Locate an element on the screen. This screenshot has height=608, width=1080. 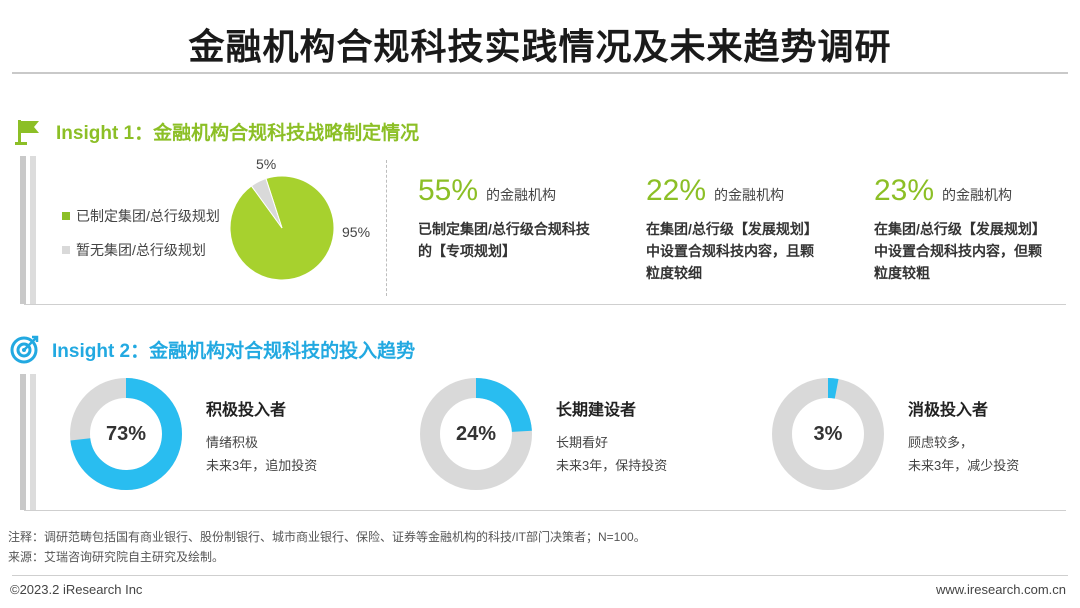
legend-label: 暂无集团/总行级规划 is located at coordinates (141, 250).